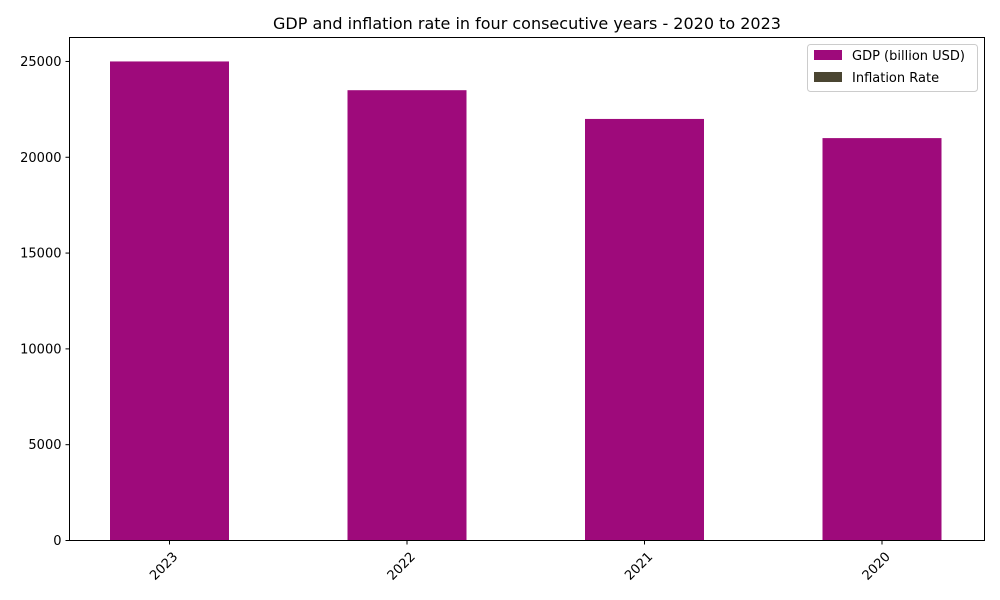 This screenshot has height=600, width=1000. What do you see at coordinates (639, 567) in the screenshot?
I see `x-tick-label-2021: 2021` at bounding box center [639, 567].